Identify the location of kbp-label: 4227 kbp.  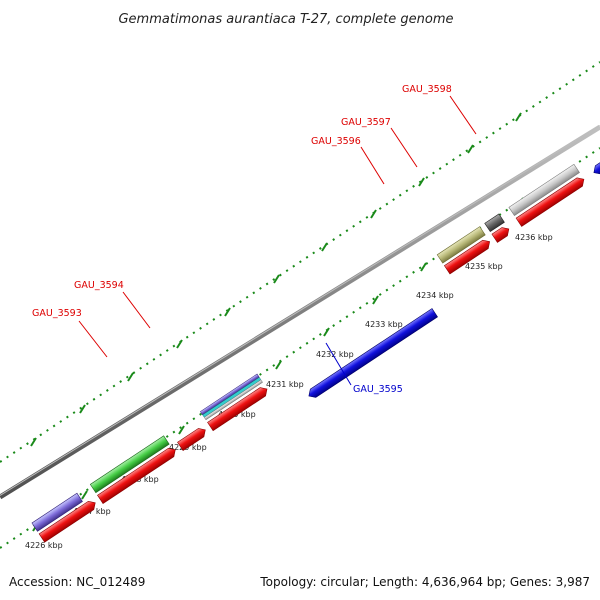
(92, 511).